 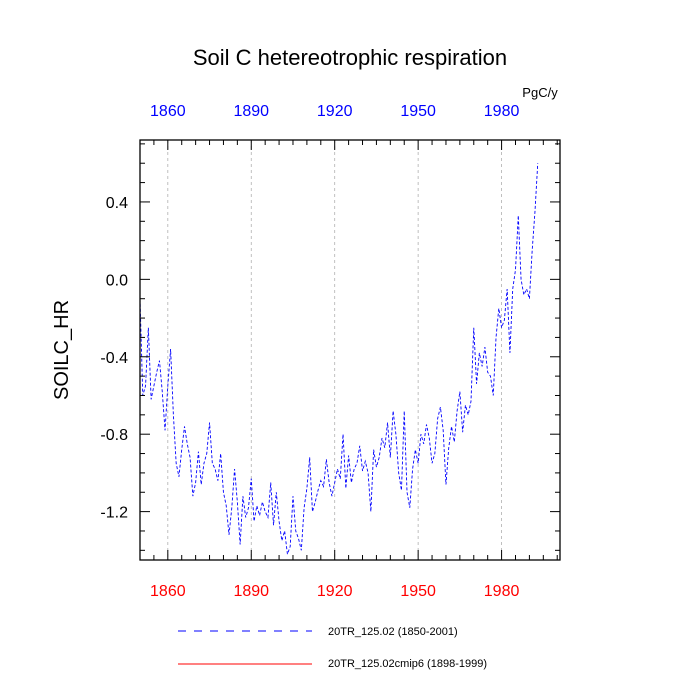 I want to click on legend-label-series-2: 20TR_125.02cmip6 (1898-1999), so click(x=407, y=664).